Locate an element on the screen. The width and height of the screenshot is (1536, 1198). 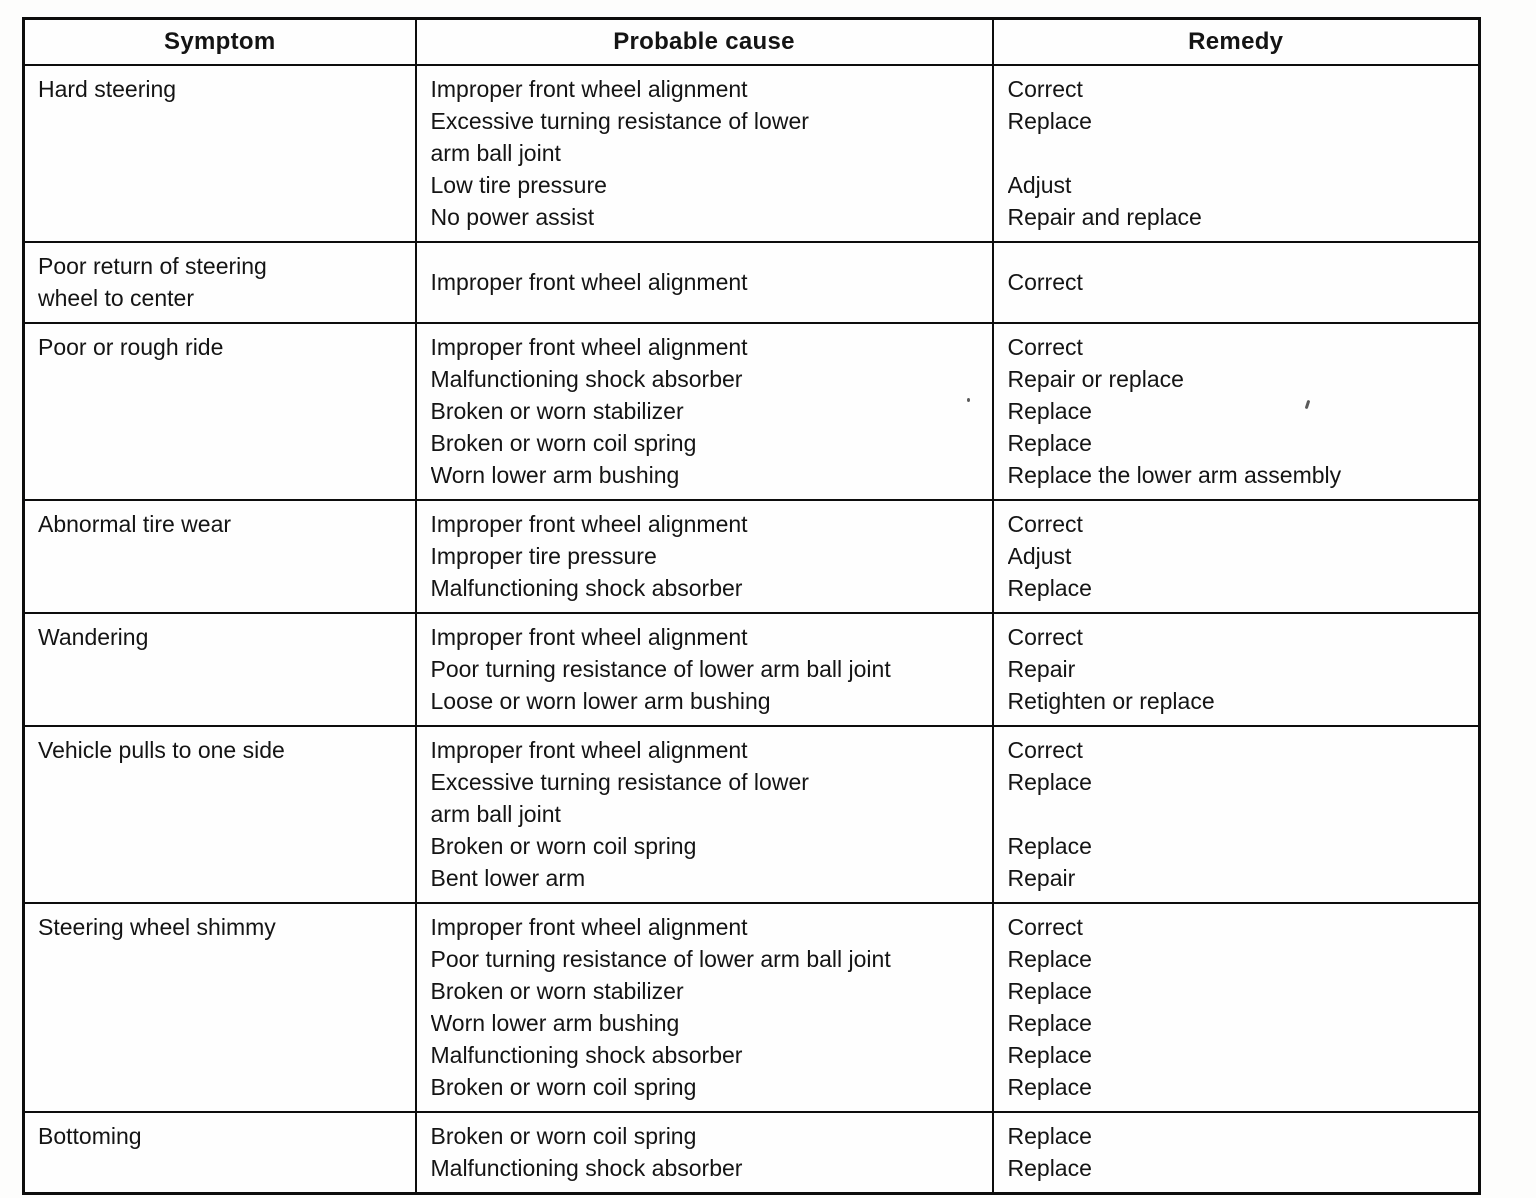
symptom-cell: Abnormal tire wear is located at coordinates (219, 556).